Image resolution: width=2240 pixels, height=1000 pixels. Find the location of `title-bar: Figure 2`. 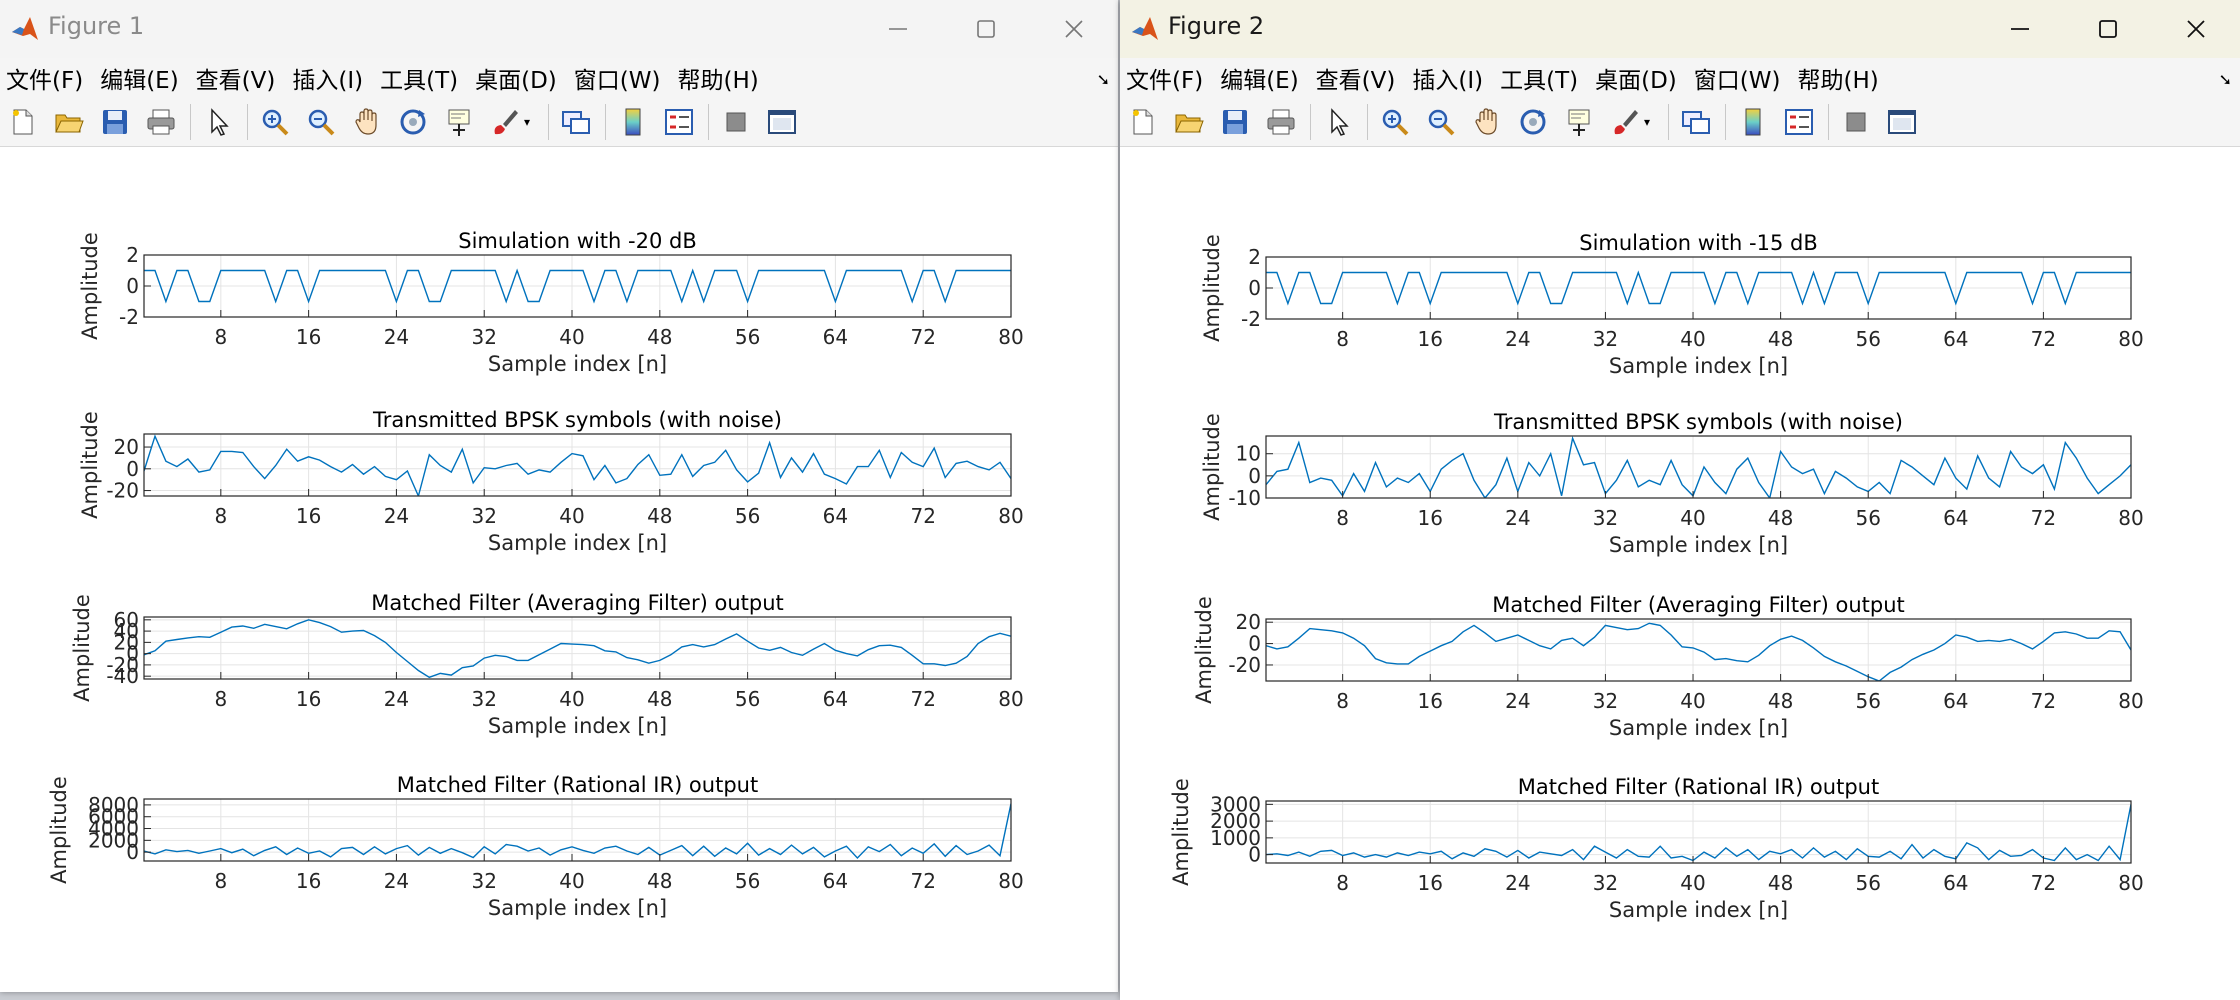

title-bar: Figure 2 is located at coordinates (1680, 29).